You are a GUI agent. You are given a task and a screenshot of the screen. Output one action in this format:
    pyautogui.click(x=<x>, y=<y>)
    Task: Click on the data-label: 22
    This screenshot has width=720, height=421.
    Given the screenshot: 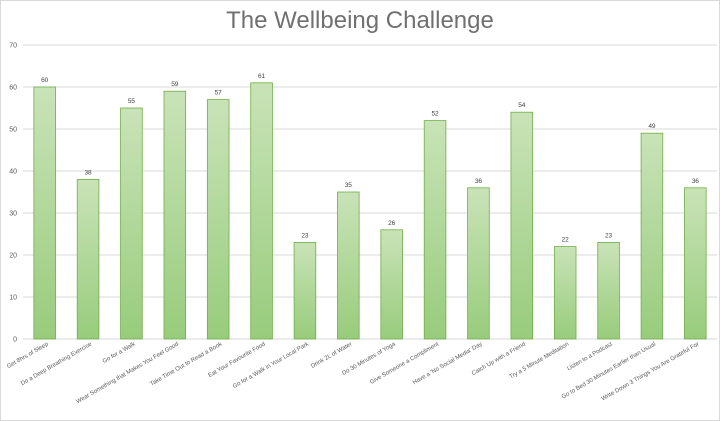 What is the action you would take?
    pyautogui.click(x=566, y=240)
    